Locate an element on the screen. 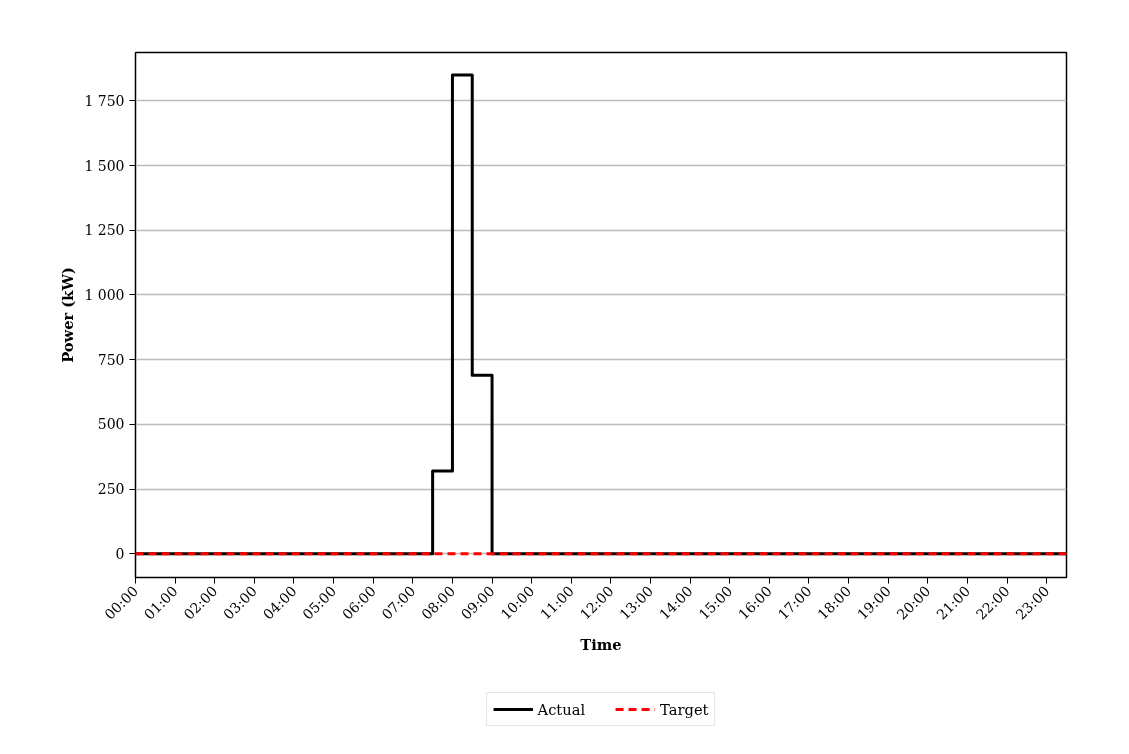 The image size is (1129, 754). legend-label: Actual is located at coordinates (561, 709).